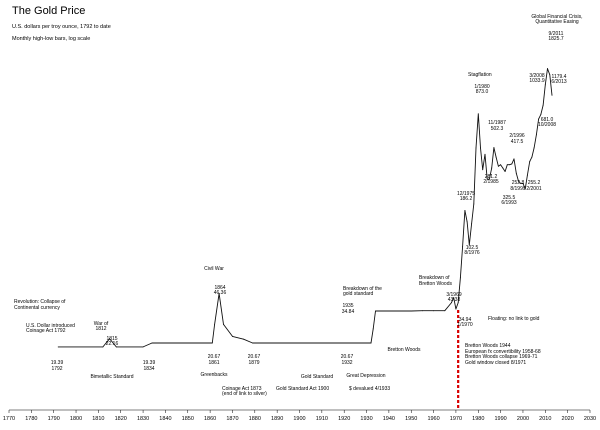 The width and height of the screenshot is (600, 430). I want to click on x-tick-label: 1990, so click(500, 419).